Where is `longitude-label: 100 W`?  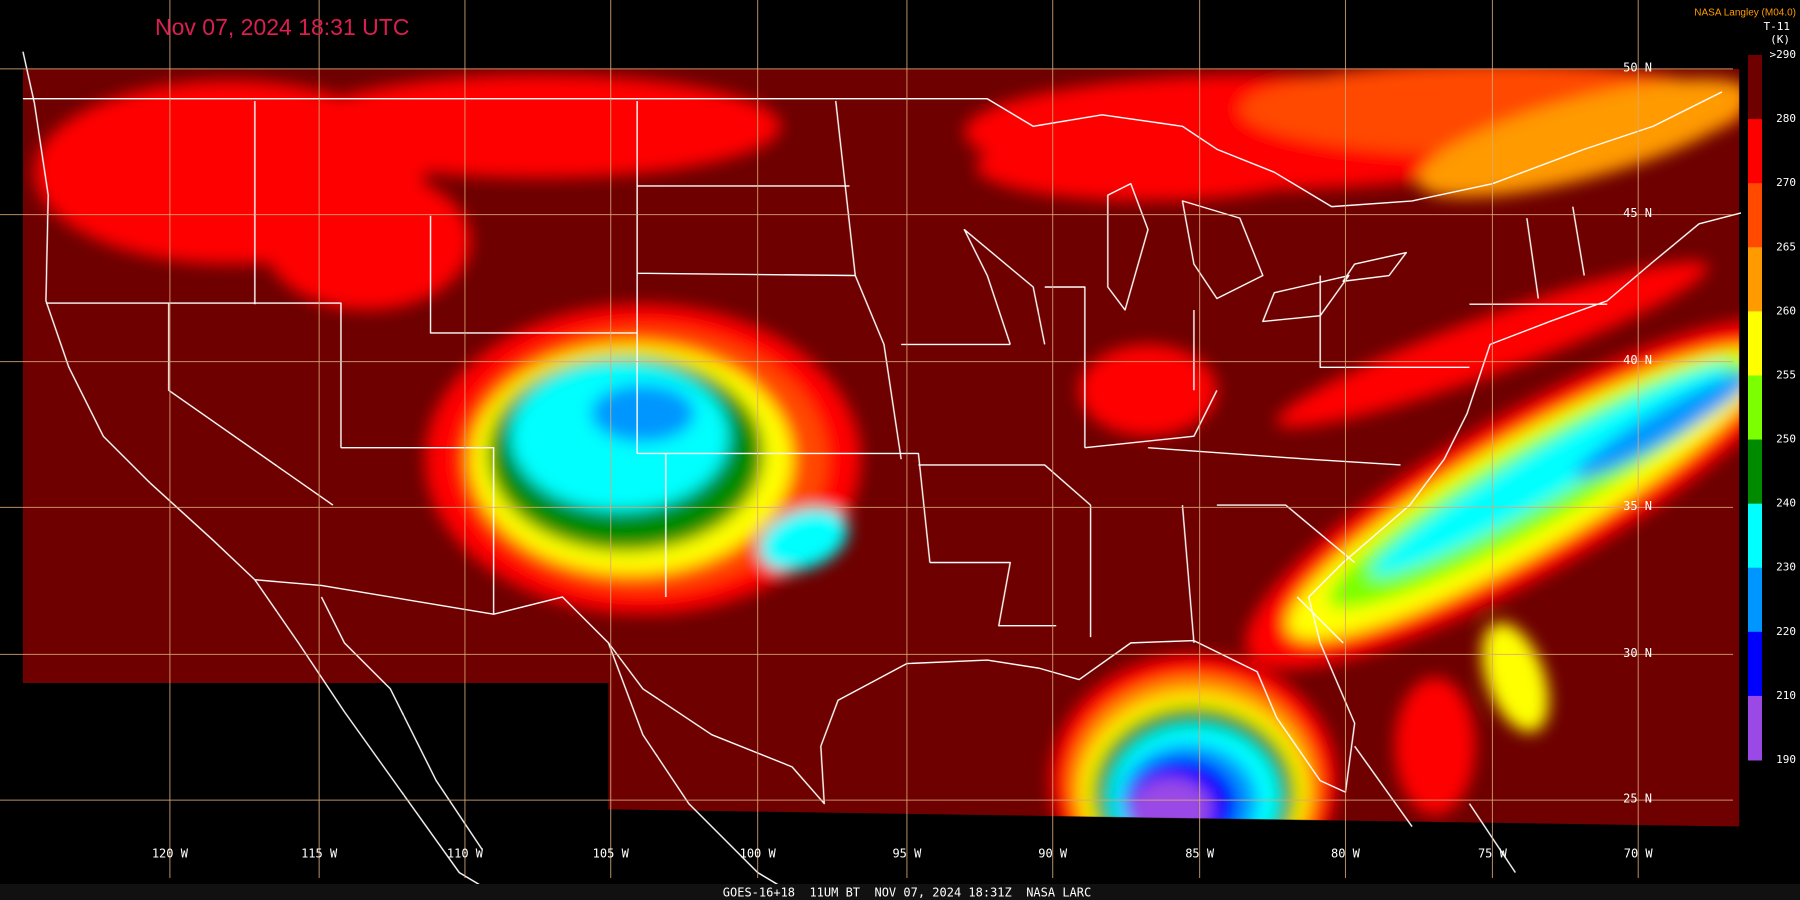
longitude-label: 100 W is located at coordinates (758, 854).